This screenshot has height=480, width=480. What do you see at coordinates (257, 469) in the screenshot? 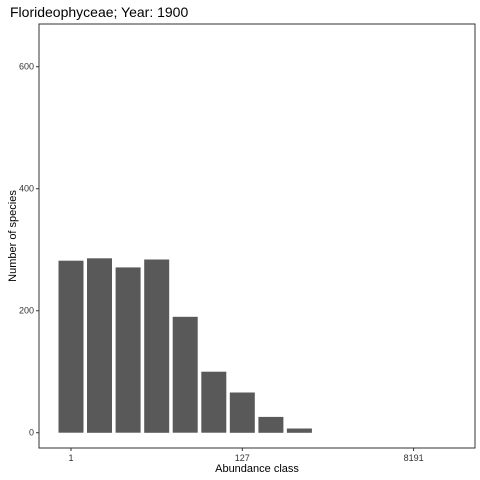
I see `x-axis-label: Abundance class` at bounding box center [257, 469].